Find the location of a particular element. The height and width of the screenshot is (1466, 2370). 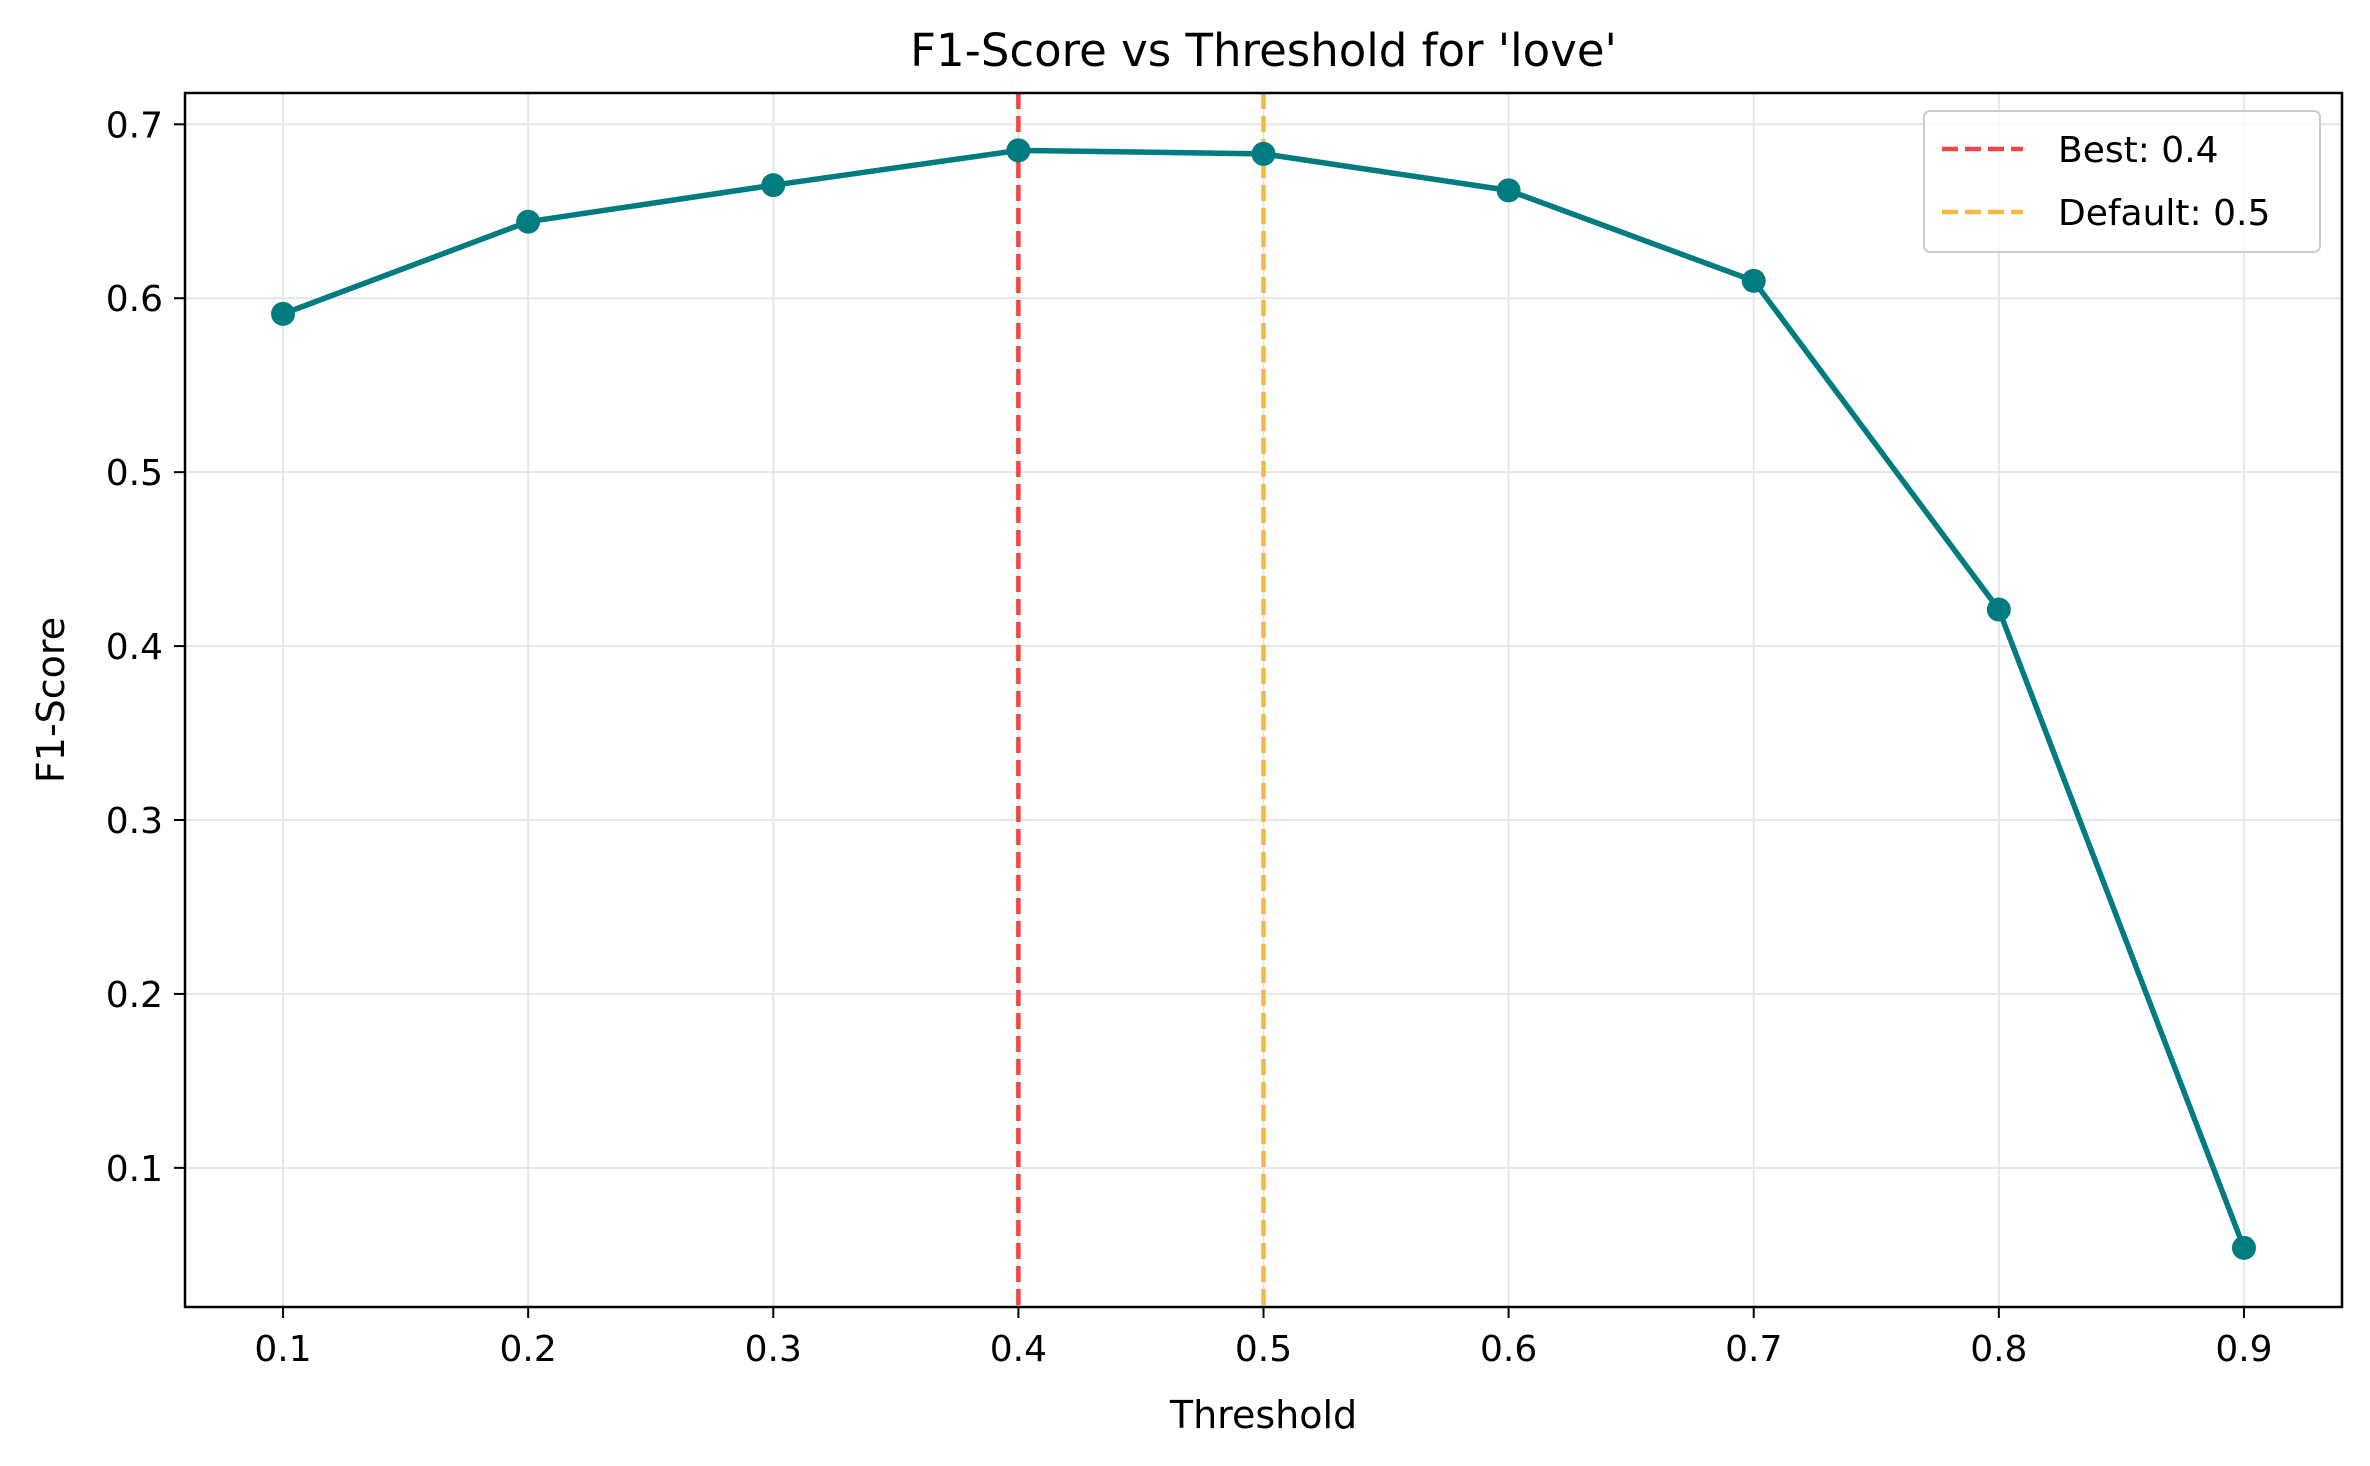

y-axis-label: F1-Score is located at coordinates (51, 700).